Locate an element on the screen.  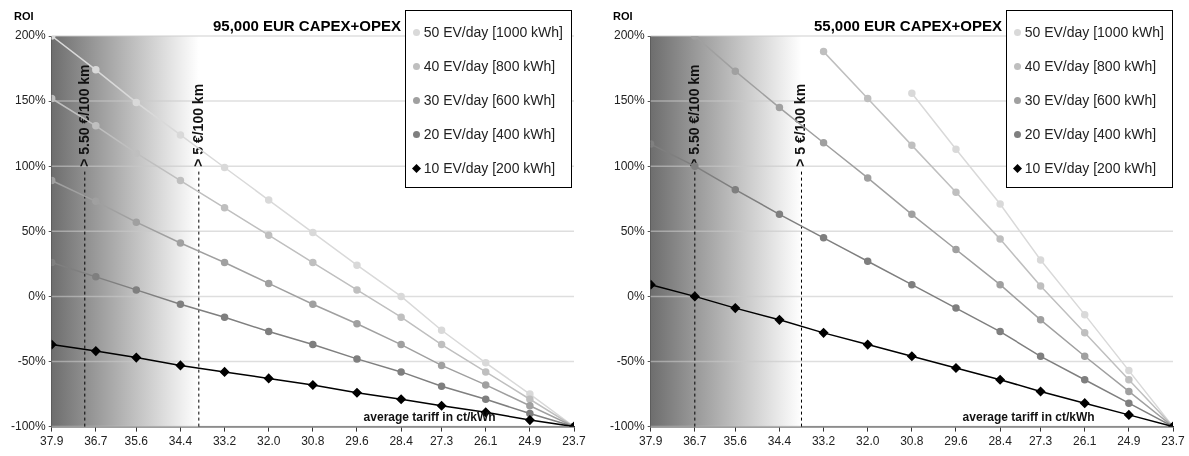
x-tick-label: 27.3 is located at coordinates (441, 441).